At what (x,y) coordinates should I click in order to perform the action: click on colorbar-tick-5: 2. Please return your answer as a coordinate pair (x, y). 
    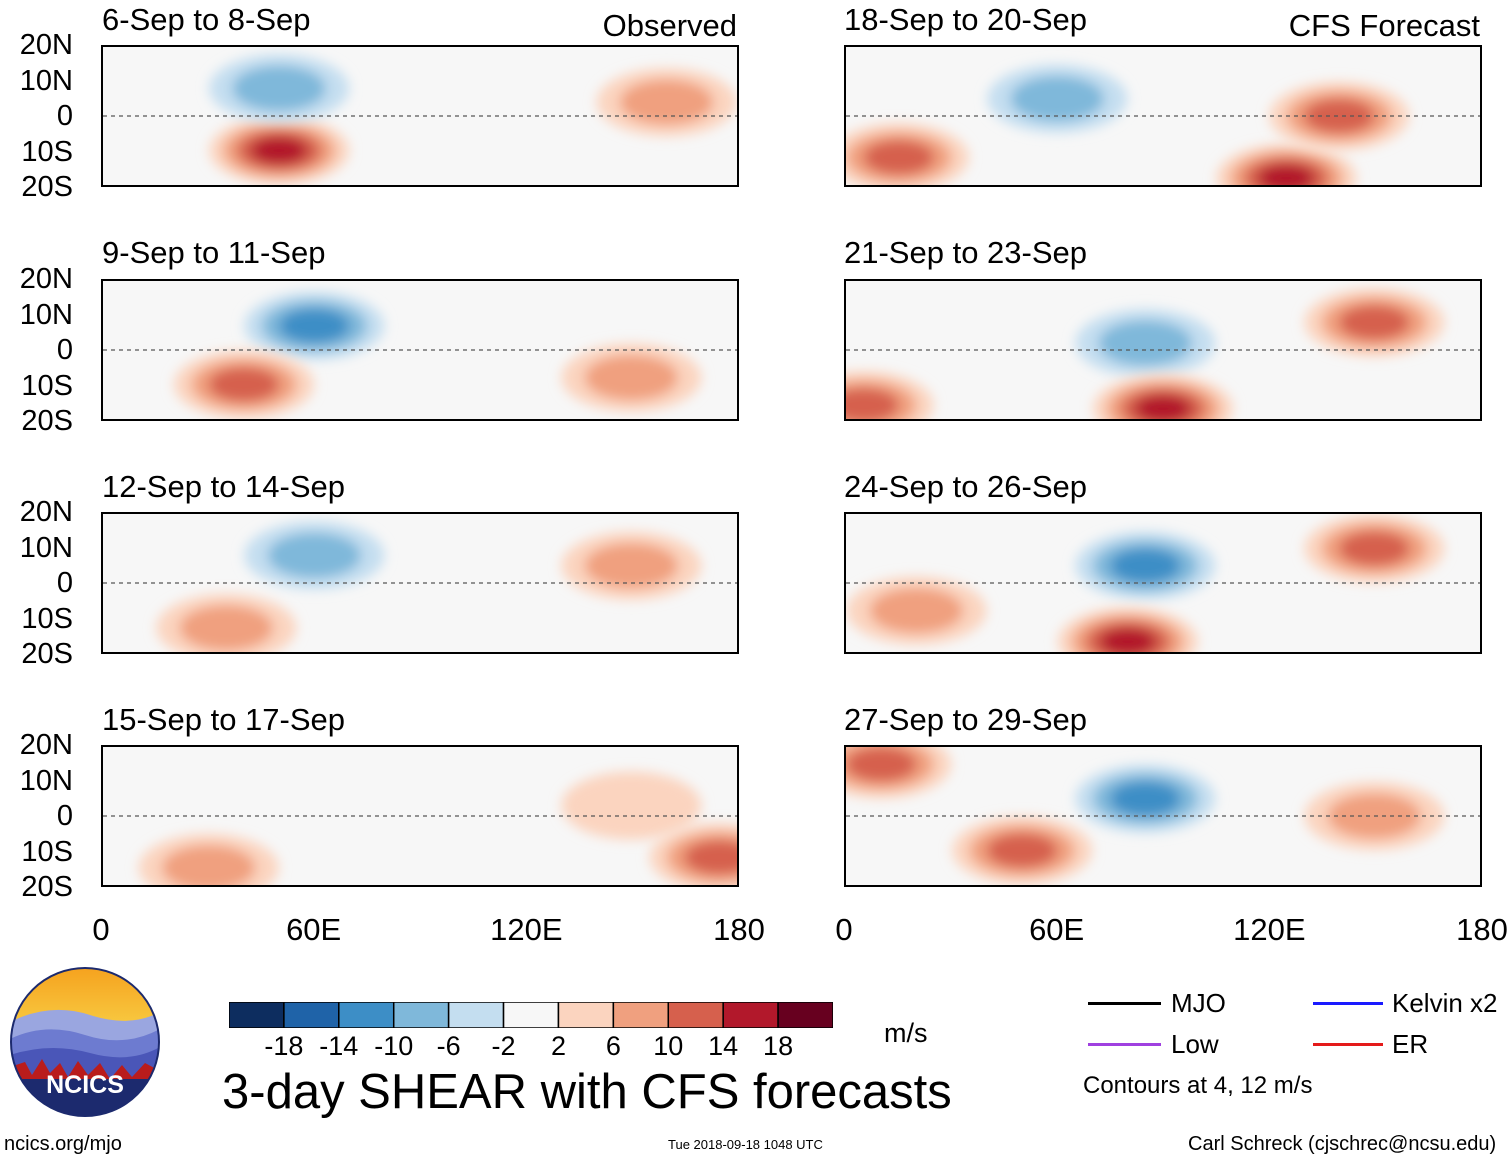
    Looking at the image, I should click on (558, 1046).